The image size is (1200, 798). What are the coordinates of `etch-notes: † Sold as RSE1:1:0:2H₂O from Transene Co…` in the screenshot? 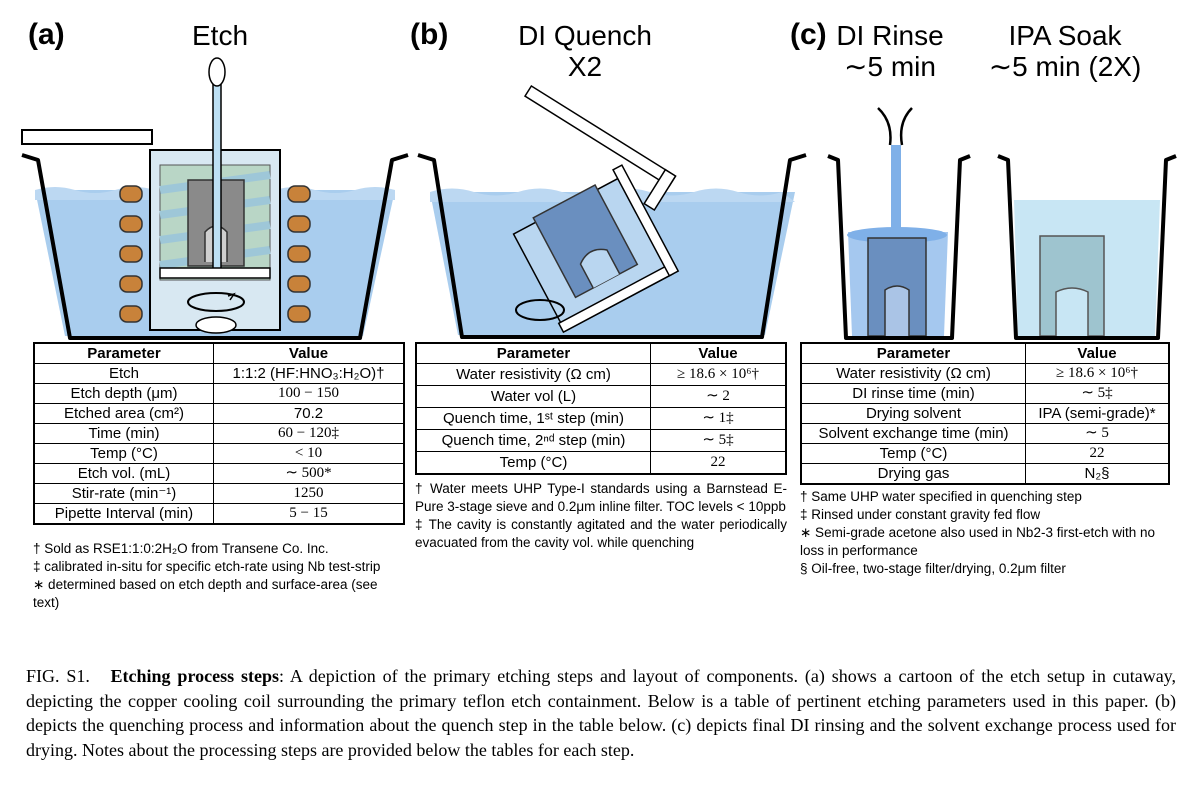 It's located at (219, 576).